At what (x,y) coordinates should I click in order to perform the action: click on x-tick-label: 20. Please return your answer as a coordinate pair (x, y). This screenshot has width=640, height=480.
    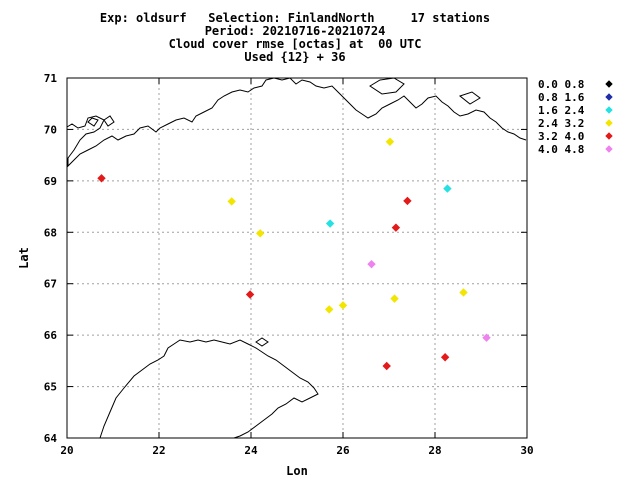
    Looking at the image, I should click on (66, 450).